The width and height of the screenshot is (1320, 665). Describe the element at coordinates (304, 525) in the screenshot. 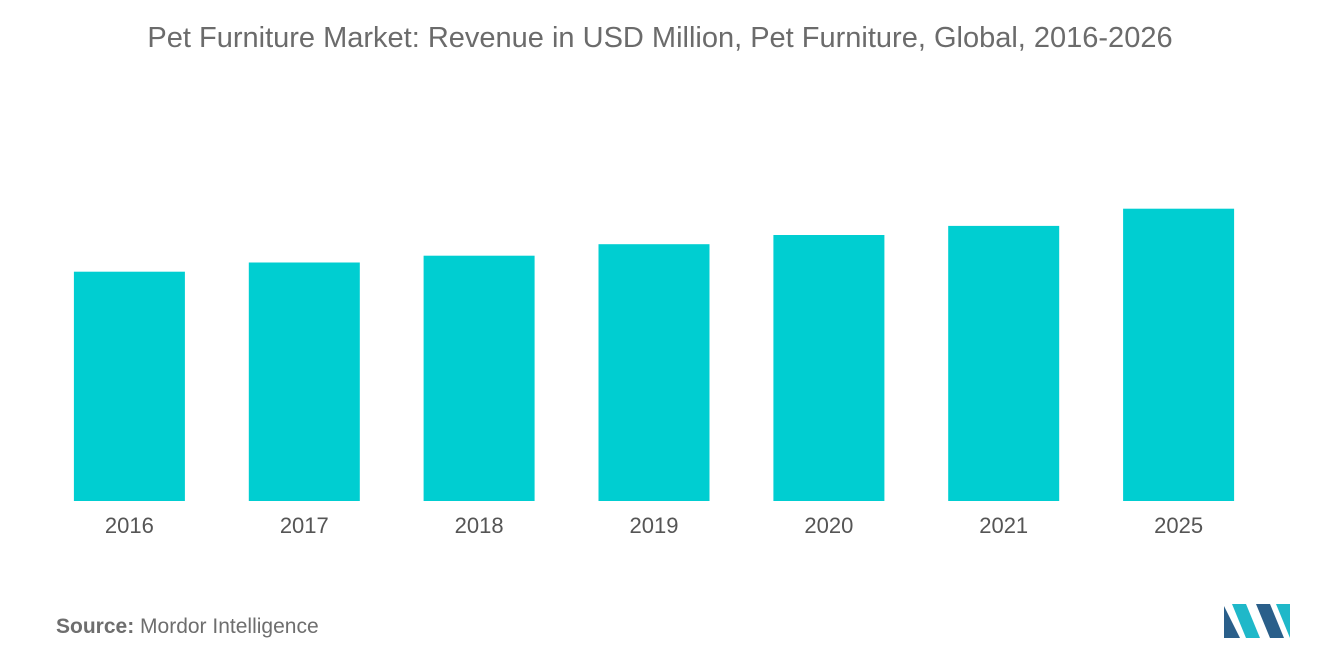

I see `x-tick-label-2017: 2017` at that location.